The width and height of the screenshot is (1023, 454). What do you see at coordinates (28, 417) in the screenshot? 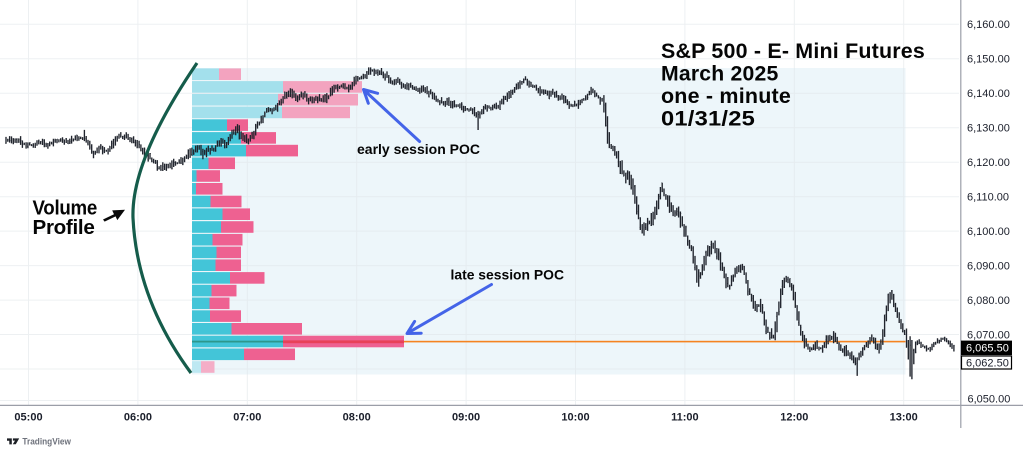
I see `svg-text: 05:00` at bounding box center [28, 417].